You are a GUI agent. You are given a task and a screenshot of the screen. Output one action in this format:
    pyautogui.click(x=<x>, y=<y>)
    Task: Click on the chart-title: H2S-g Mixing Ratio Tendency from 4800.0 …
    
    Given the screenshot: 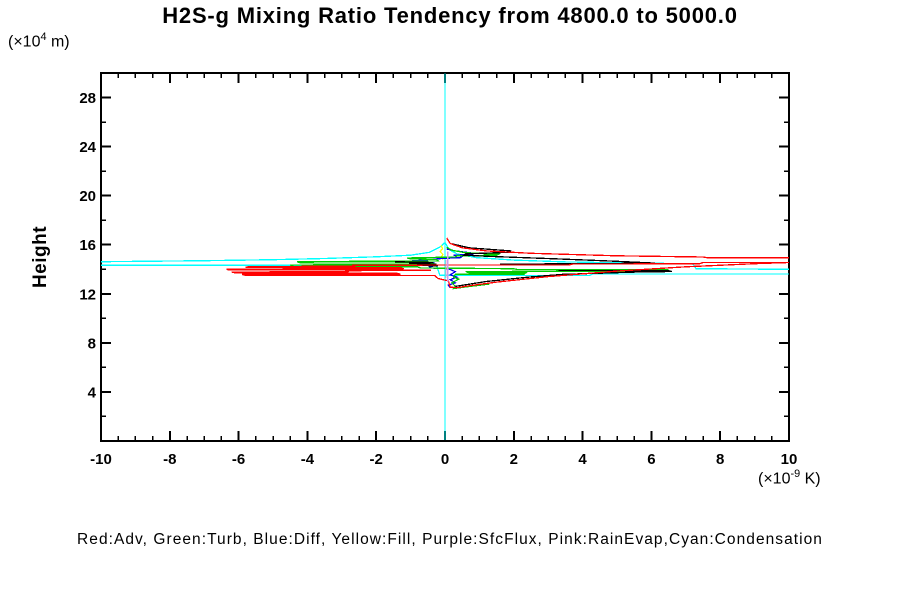 What is the action you would take?
    pyautogui.click(x=450, y=15)
    